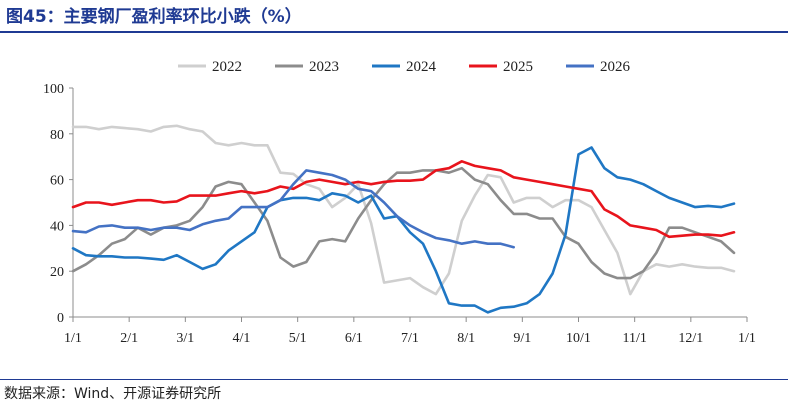 This screenshot has height=408, width=788. What do you see at coordinates (154, 17) in the screenshot?
I see `figure-title: 图45：主要钢厂盈利率环比小跌（%）` at bounding box center [154, 17].